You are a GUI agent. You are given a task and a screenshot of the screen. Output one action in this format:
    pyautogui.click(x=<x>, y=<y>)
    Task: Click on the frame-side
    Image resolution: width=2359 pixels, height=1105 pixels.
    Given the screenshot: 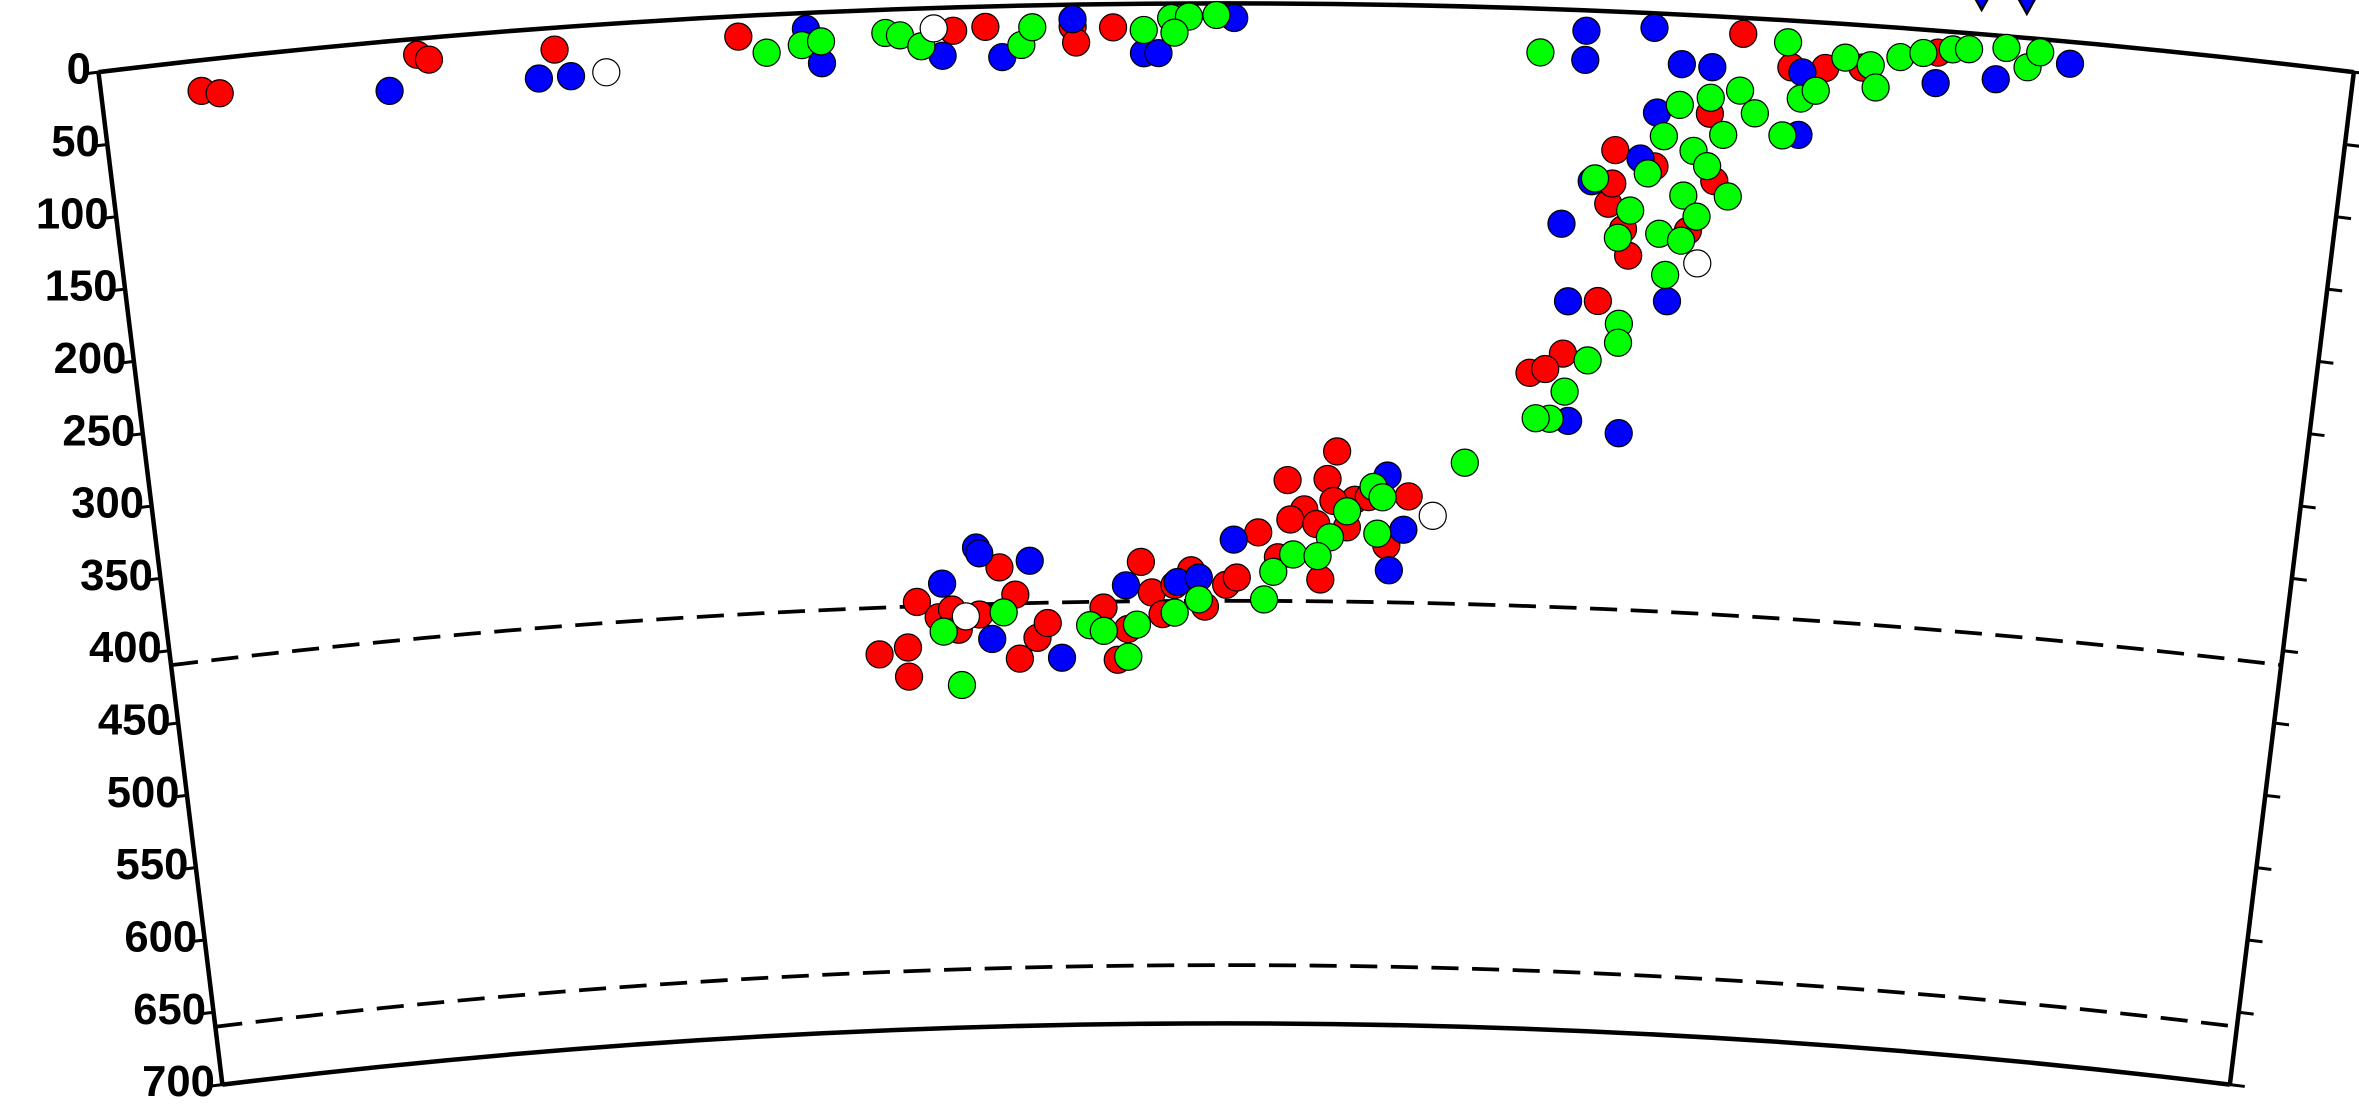 What is the action you would take?
    pyautogui.click(x=2292, y=578)
    